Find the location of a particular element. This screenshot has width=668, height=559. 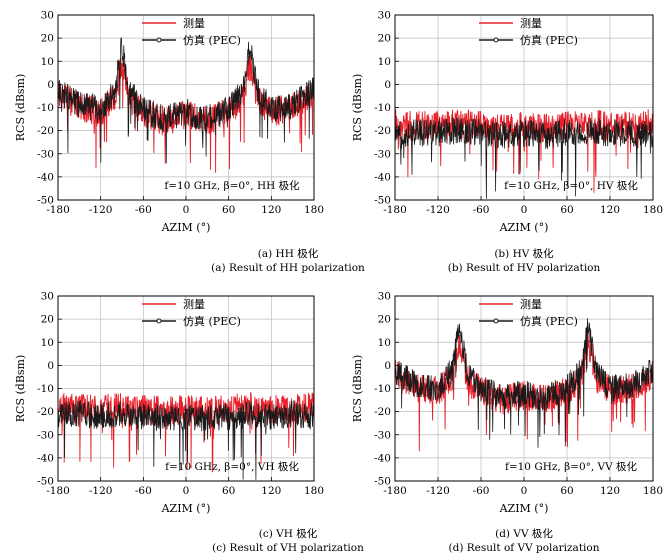

caption-d: (d) VV 极化 (d) Result of VV polarization is located at coordinates (521, 541).